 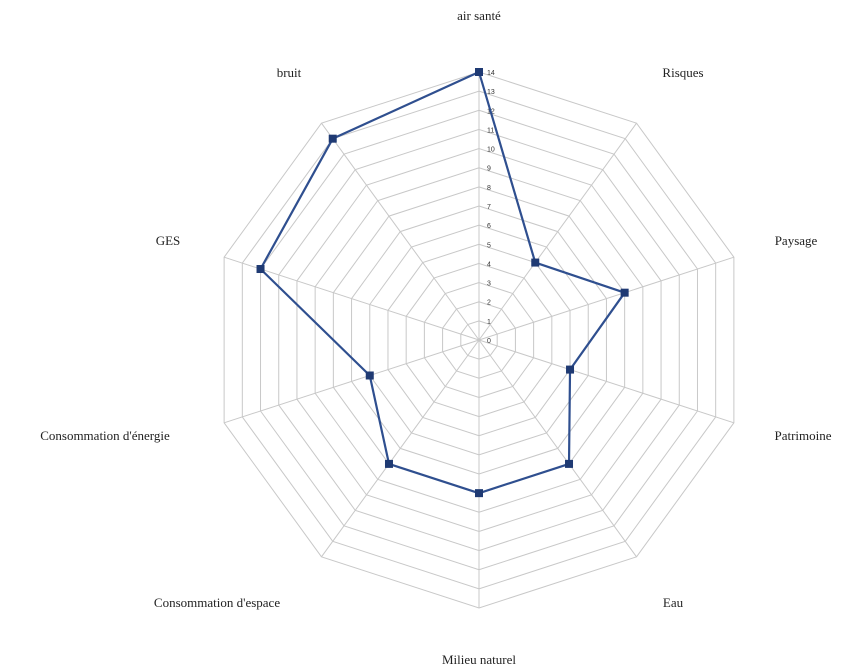 I want to click on tick-label-13: 13, so click(x=491, y=92).